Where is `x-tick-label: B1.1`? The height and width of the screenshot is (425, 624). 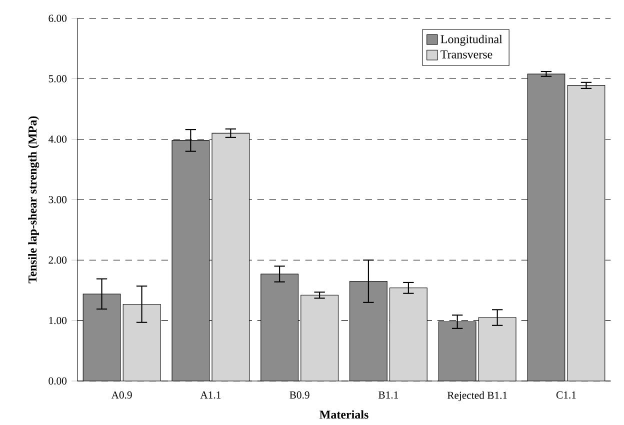 x-tick-label: B1.1 is located at coordinates (388, 395).